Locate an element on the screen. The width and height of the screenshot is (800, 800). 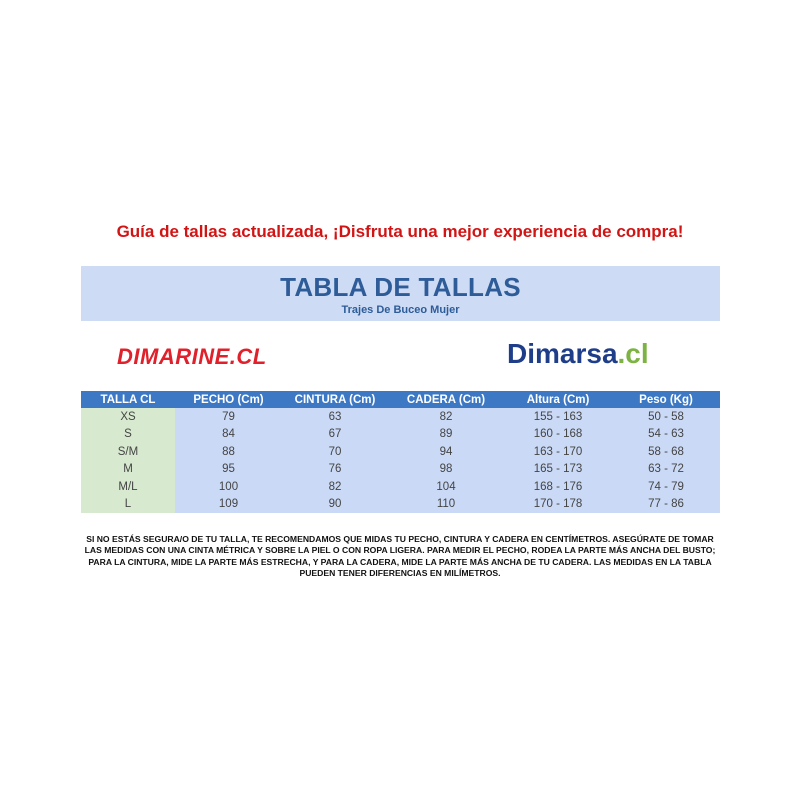
page-title: TABLA DE TALLAS is located at coordinates (400, 287).